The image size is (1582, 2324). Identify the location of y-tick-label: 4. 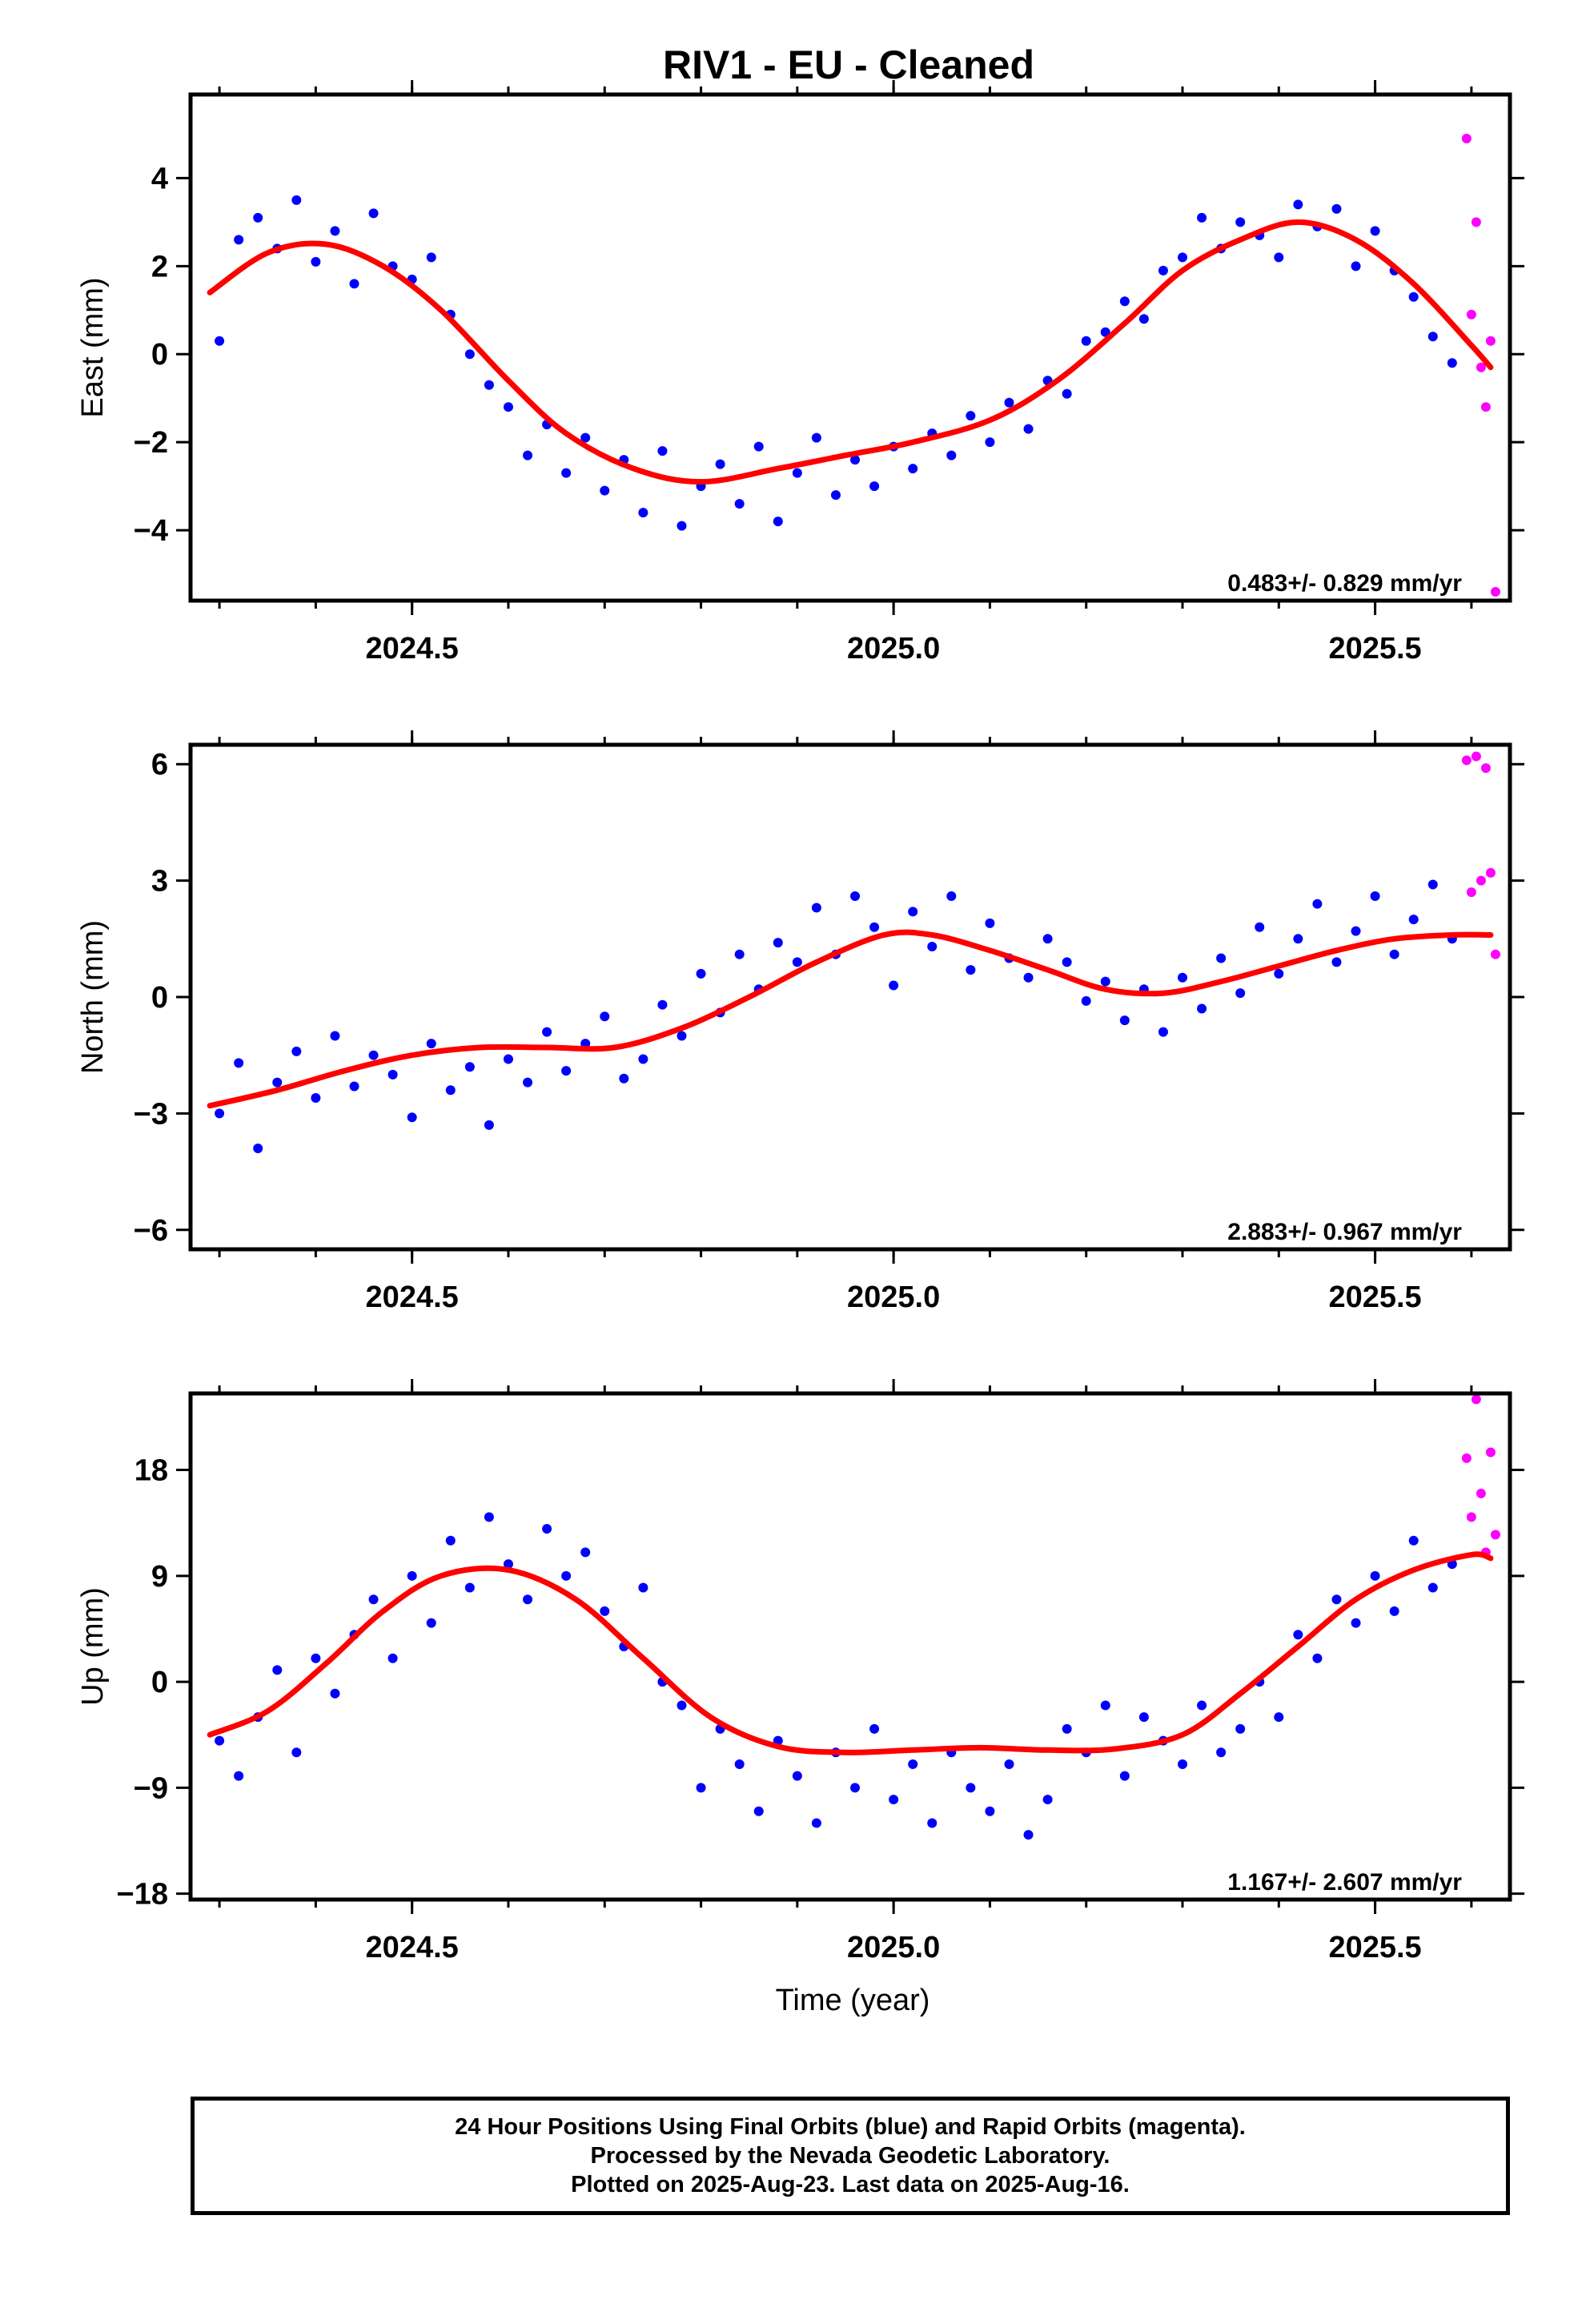
(159, 178).